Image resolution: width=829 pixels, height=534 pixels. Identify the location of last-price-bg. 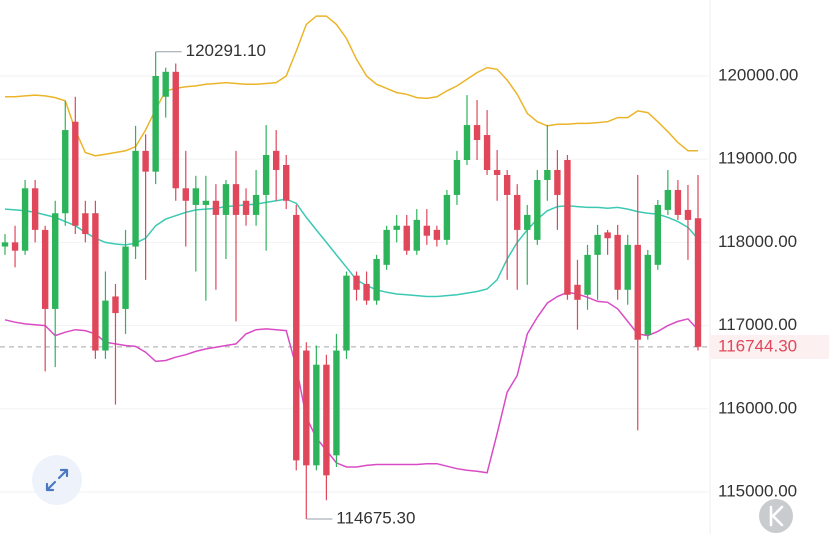
(769, 346).